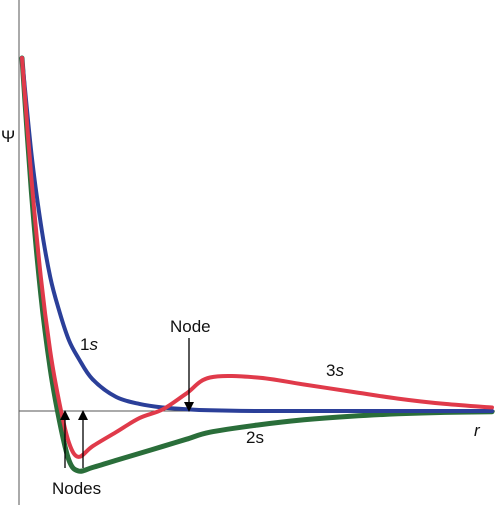 This screenshot has height=505, width=495. What do you see at coordinates (76, 488) in the screenshot?
I see `nodes-label: Nodes` at bounding box center [76, 488].